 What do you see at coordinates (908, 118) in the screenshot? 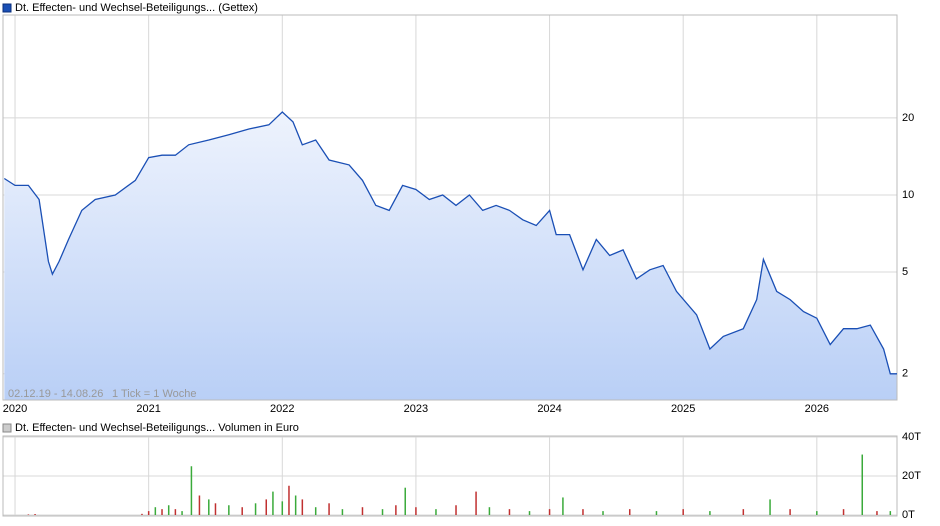
I see `y-tick-label: 20` at bounding box center [908, 118].